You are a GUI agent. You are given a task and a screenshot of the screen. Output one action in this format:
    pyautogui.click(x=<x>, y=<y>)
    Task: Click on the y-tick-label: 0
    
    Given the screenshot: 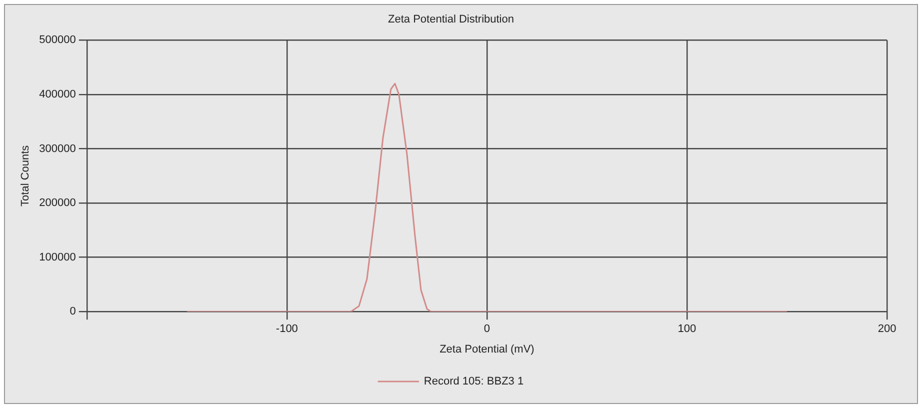 What is the action you would take?
    pyautogui.click(x=73, y=312)
    